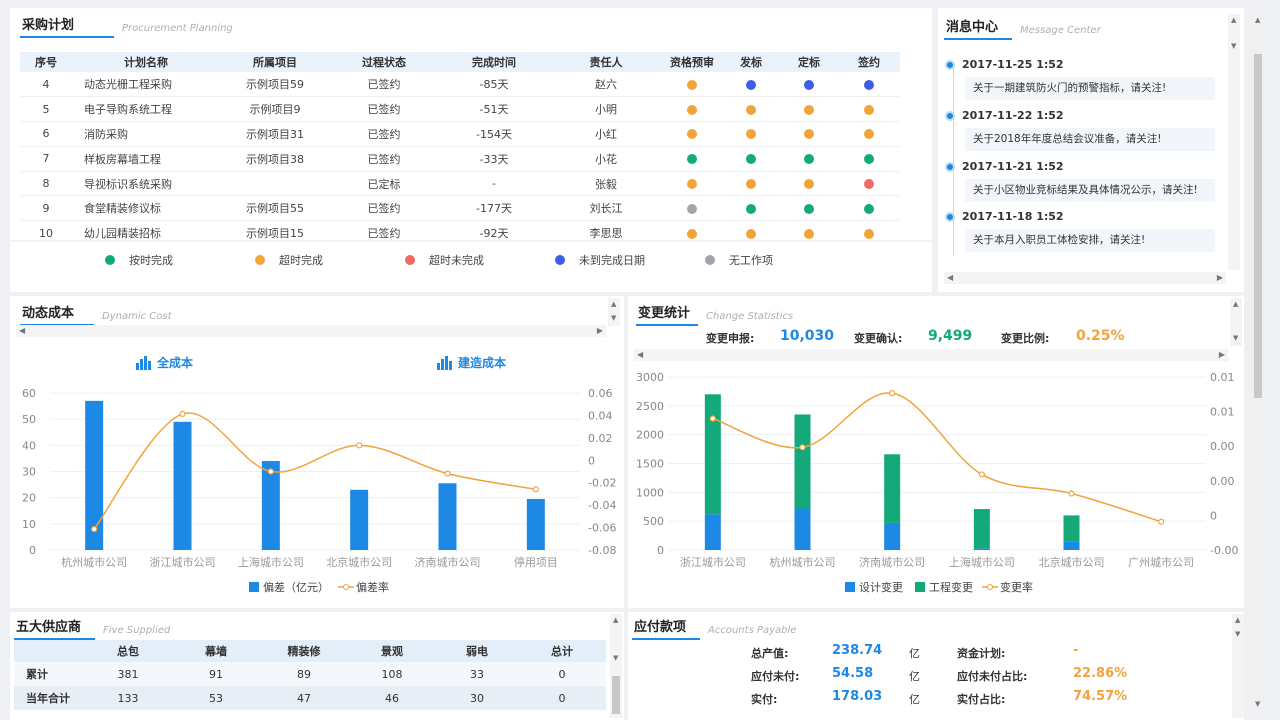 This screenshot has width=1280, height=720. Describe the element at coordinates (775, 676) in the screenshot. I see `unpaid-label: 应付未付:` at that location.